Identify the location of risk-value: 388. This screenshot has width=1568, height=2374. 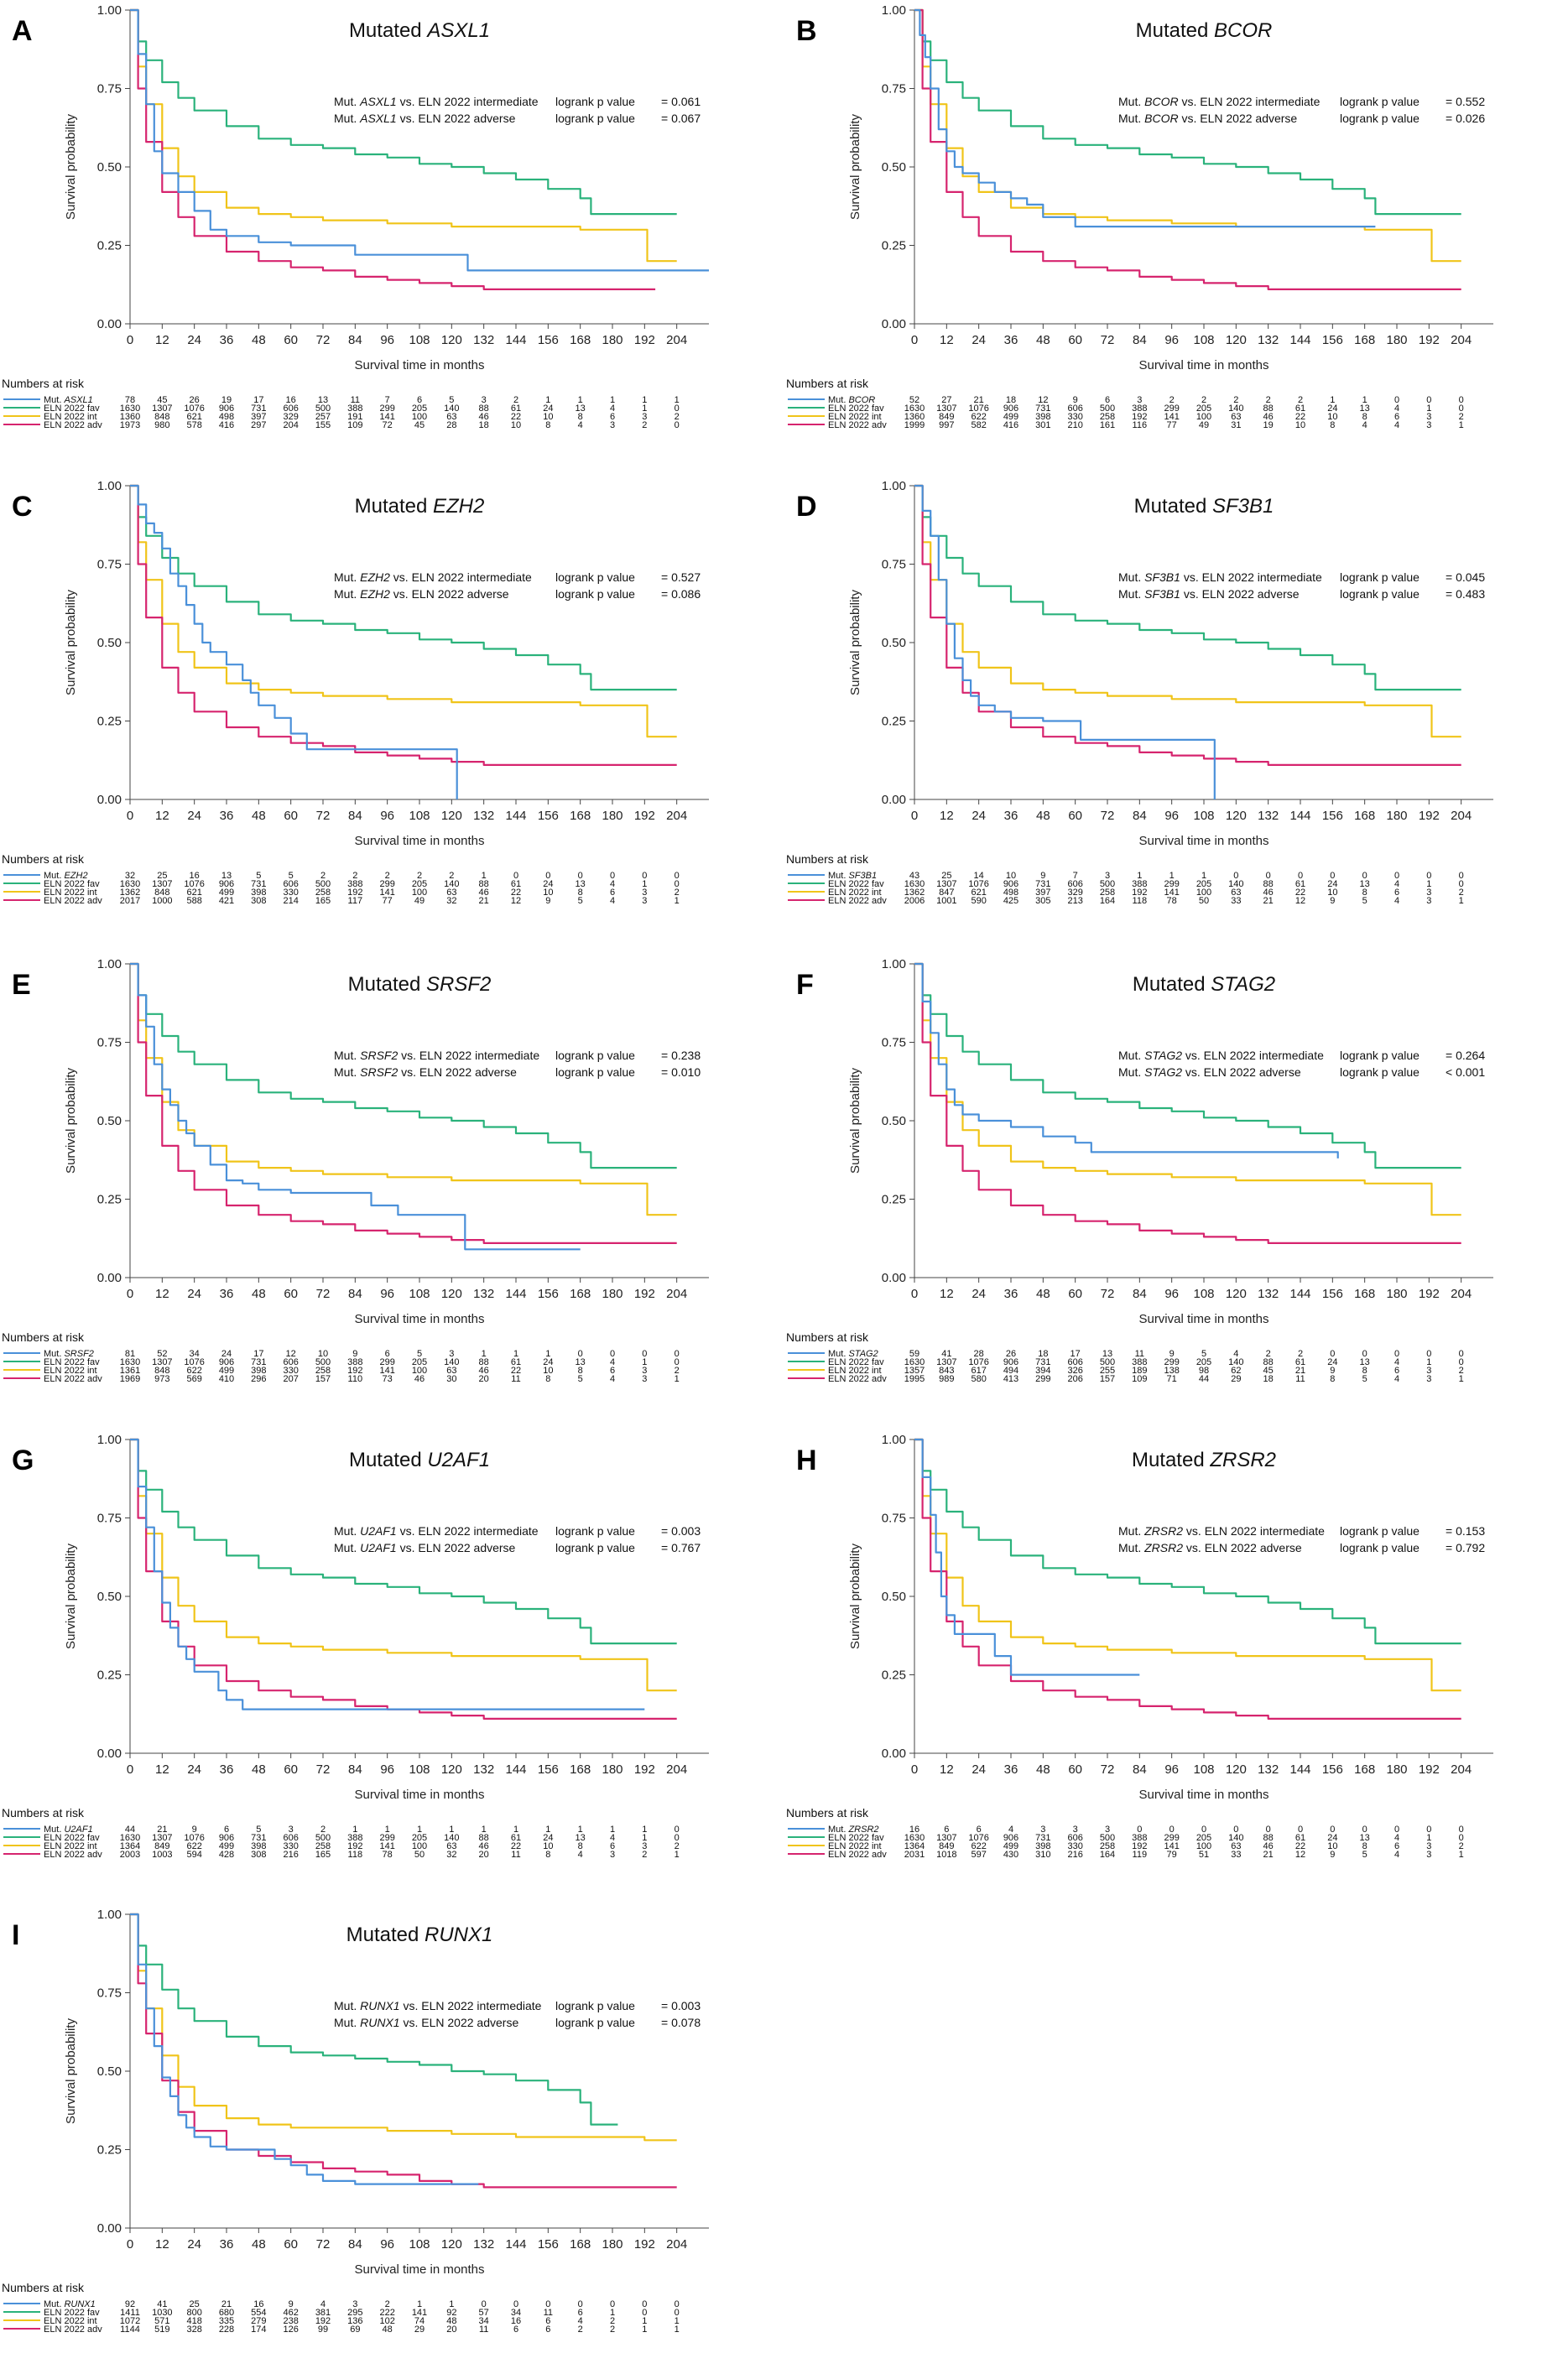
(1140, 1838).